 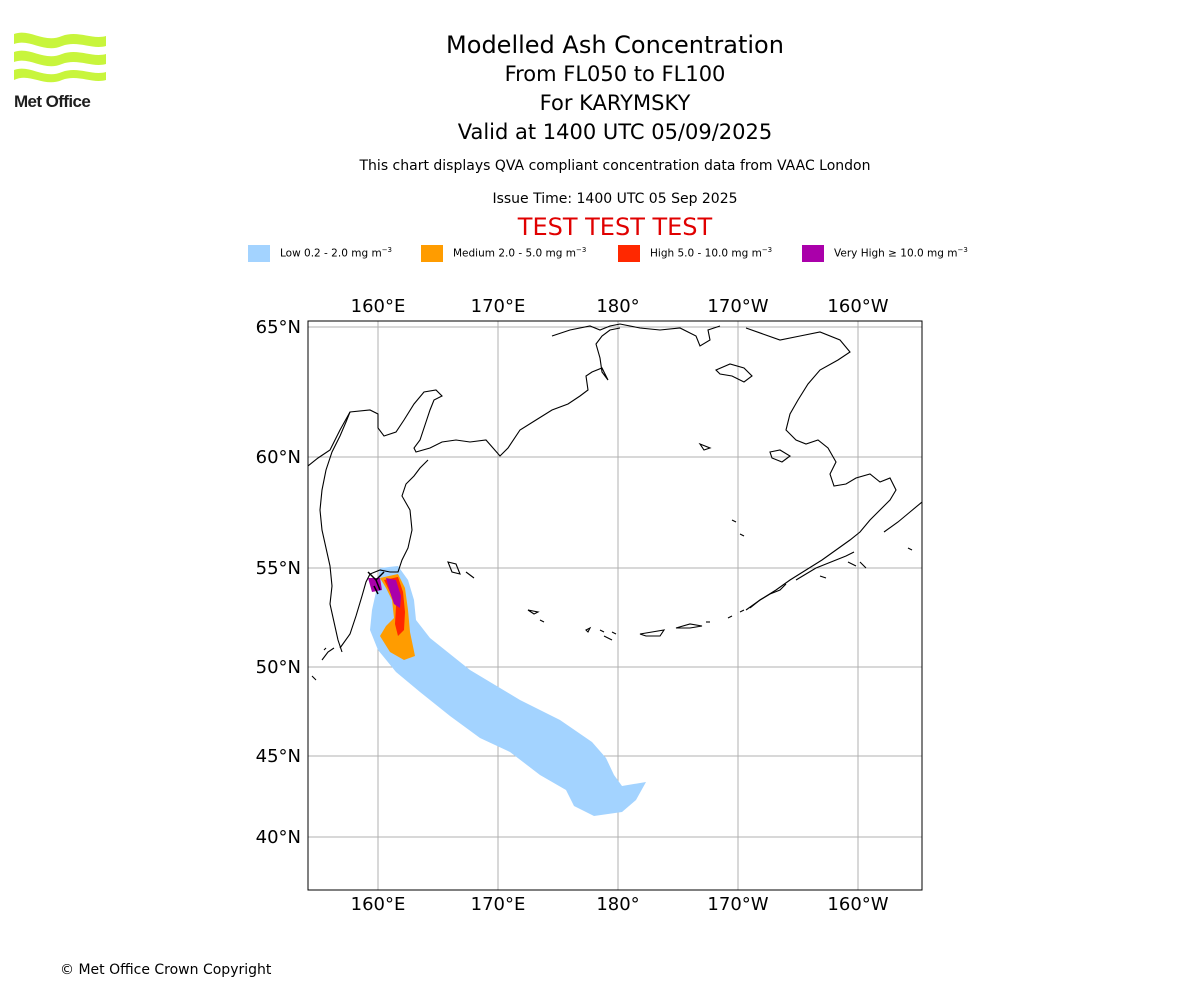 I want to click on legend-label-medium: Medium 2.0 - 5.0 mg m, so click(x=514, y=253).